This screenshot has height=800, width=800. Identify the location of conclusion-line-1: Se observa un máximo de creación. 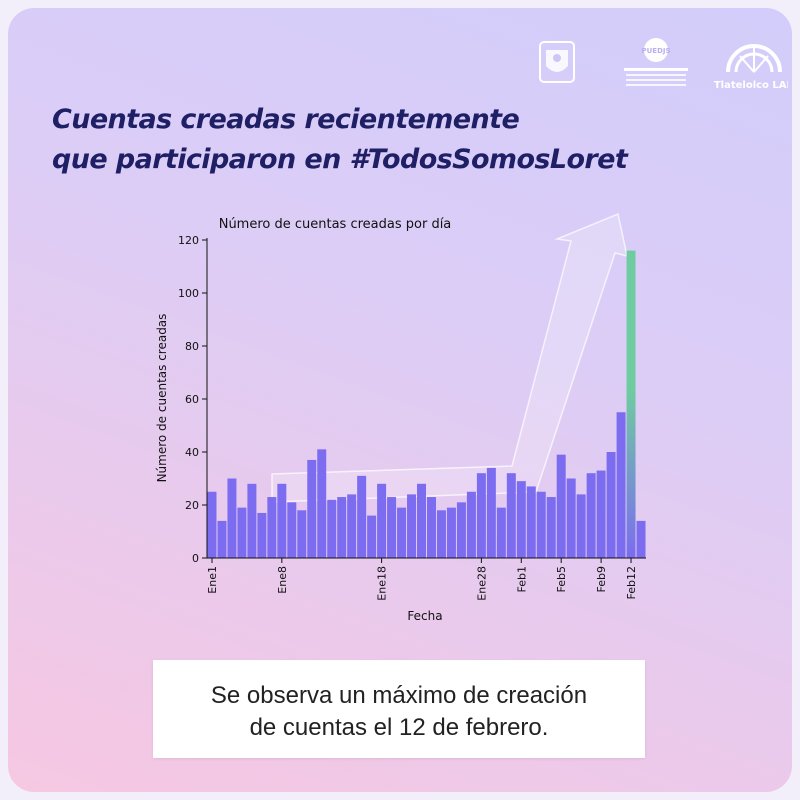
(399, 695).